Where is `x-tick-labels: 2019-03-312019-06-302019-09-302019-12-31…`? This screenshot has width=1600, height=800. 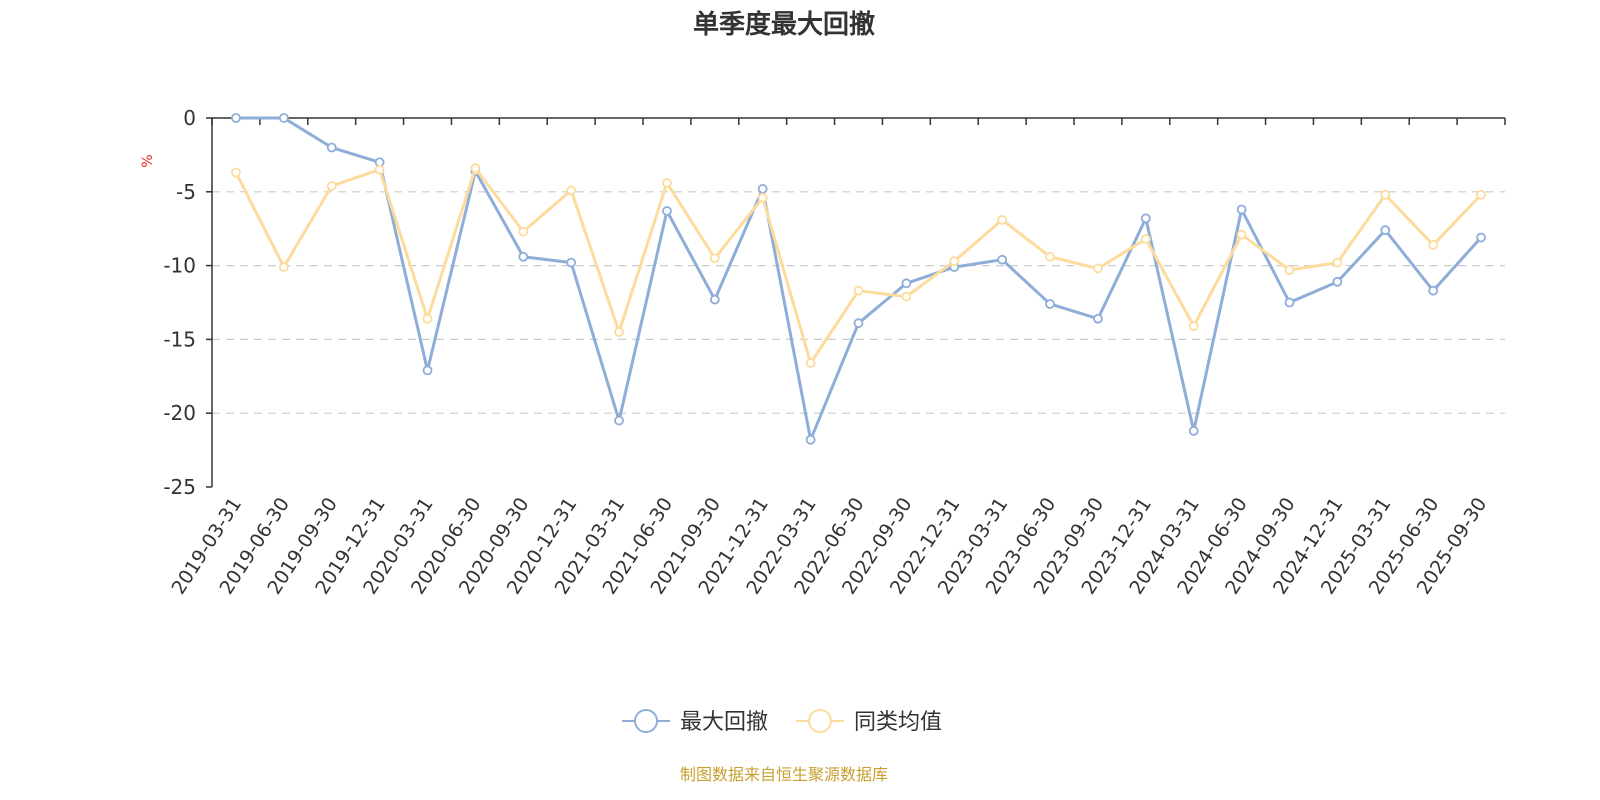
x-tick-labels: 2019-03-312019-06-302019-09-302019-12-31… is located at coordinates (830, 546).